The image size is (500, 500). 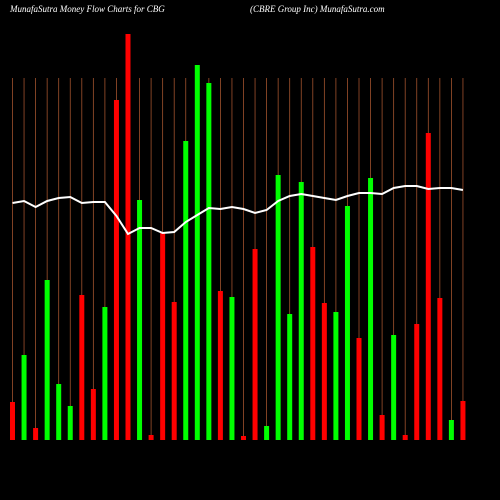 I want to click on money-flow-line, so click(x=238, y=210).